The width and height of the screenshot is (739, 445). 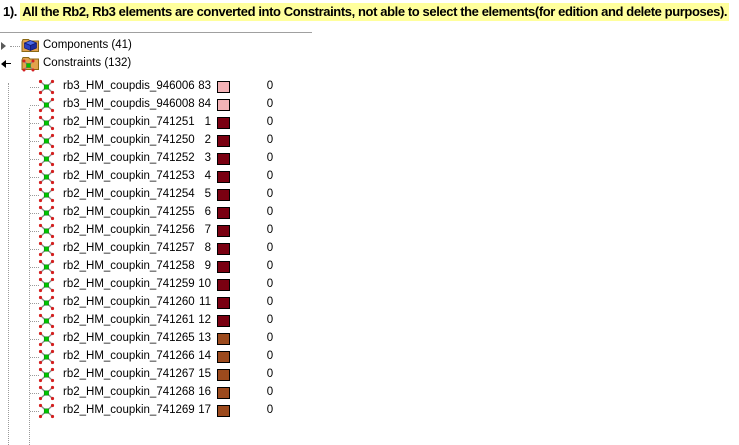 I want to click on item-name: rb2_HM_coupkin_741253, so click(x=129, y=176).